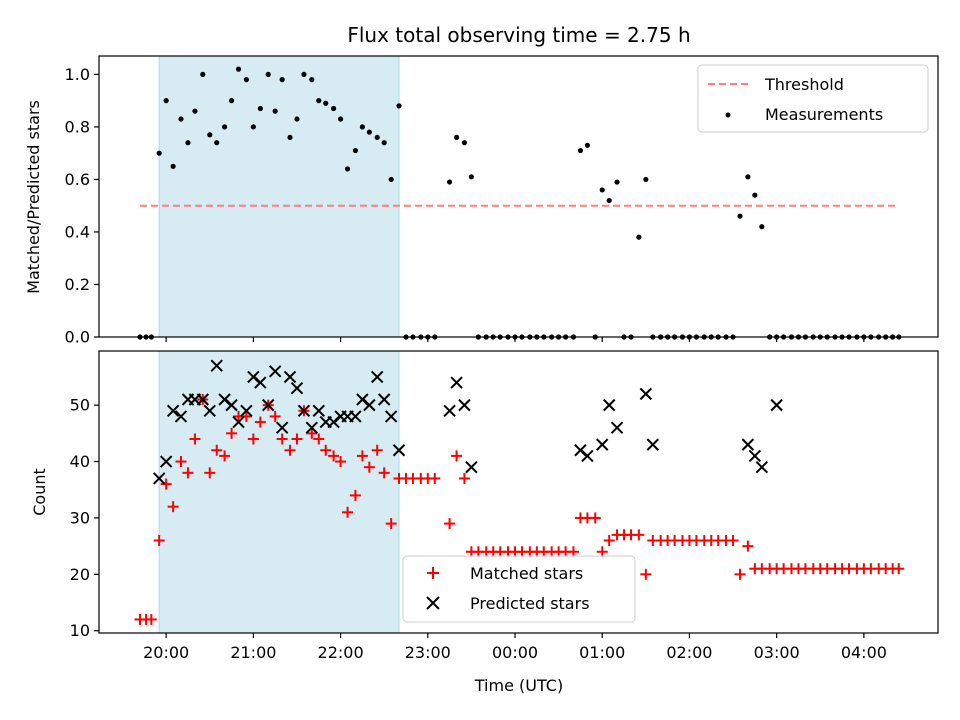 The width and height of the screenshot is (960, 720). Describe the element at coordinates (804, 84) in the screenshot. I see `threshold-legend-label: Threshold` at that location.